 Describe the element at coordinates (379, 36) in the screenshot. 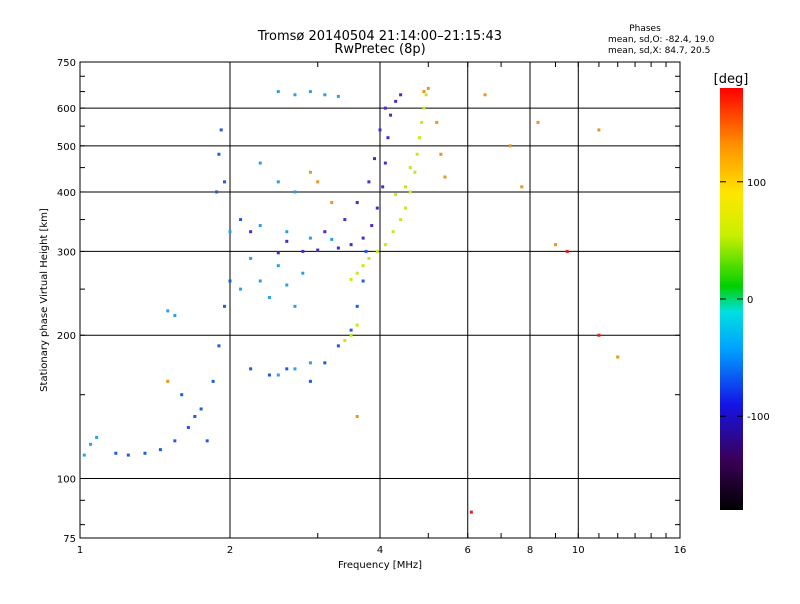

I see `chart-title: Tromsø 20140504 21:14:00–21:15:43` at that location.